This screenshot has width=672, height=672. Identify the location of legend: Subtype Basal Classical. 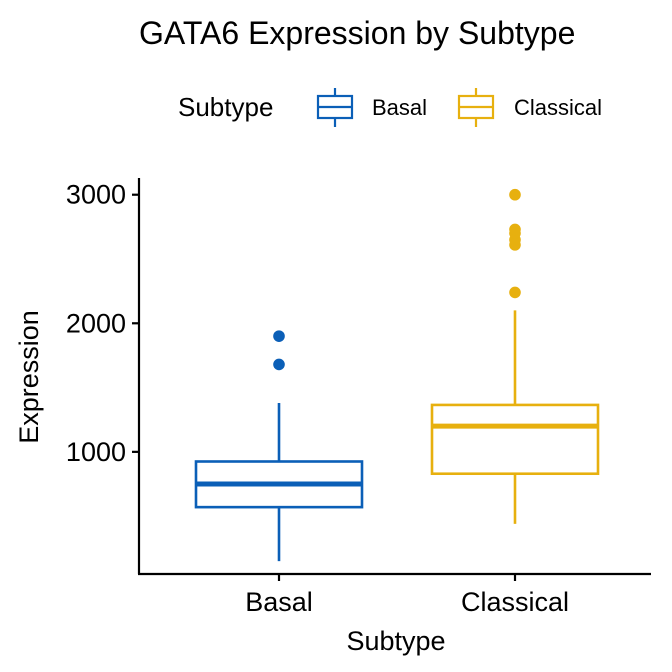
(390, 107).